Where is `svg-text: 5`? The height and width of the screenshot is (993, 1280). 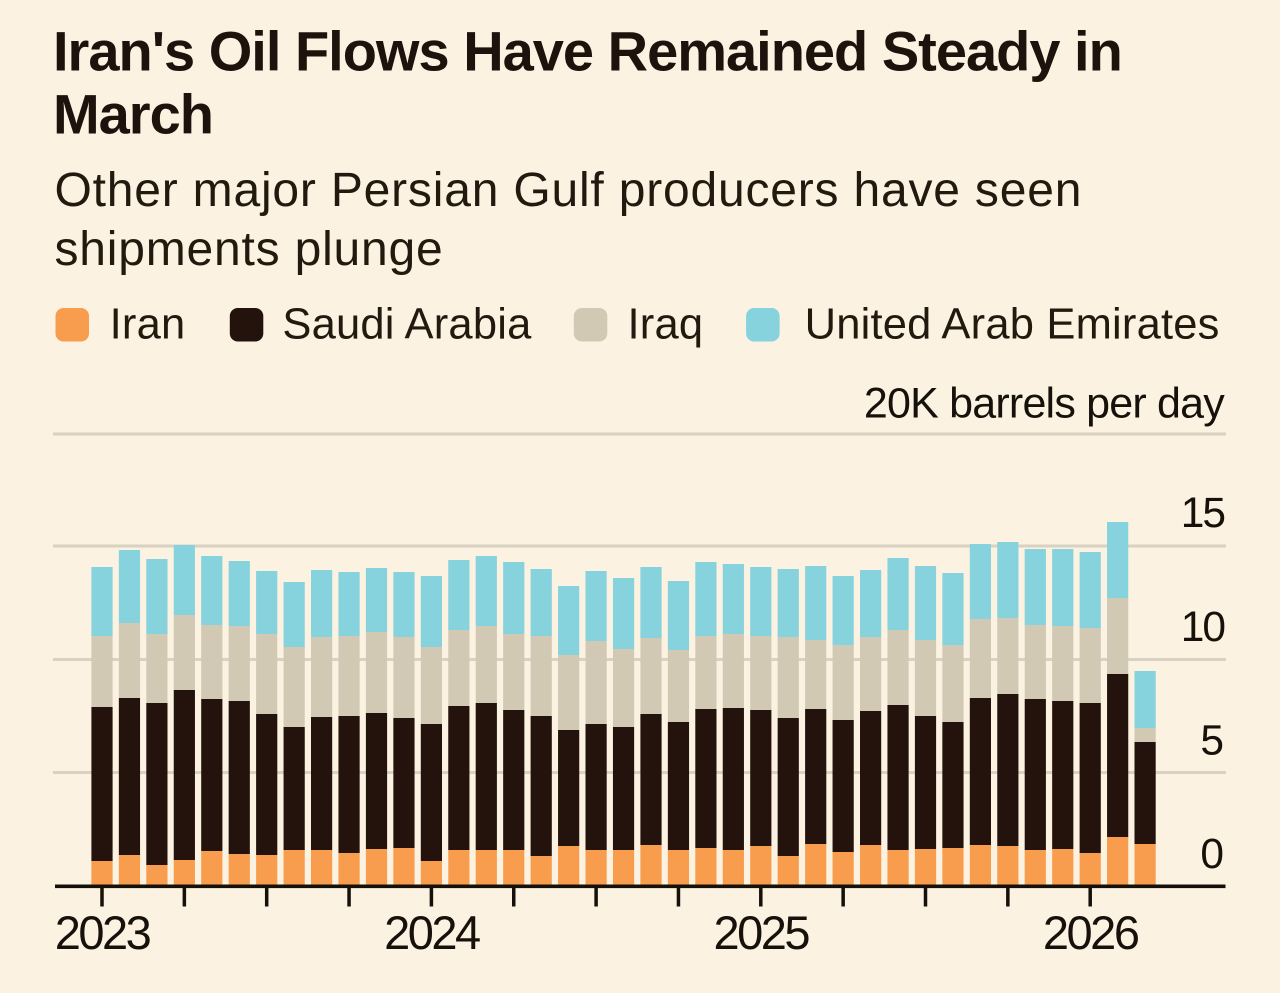
svg-text: 5 is located at coordinates (1212, 741).